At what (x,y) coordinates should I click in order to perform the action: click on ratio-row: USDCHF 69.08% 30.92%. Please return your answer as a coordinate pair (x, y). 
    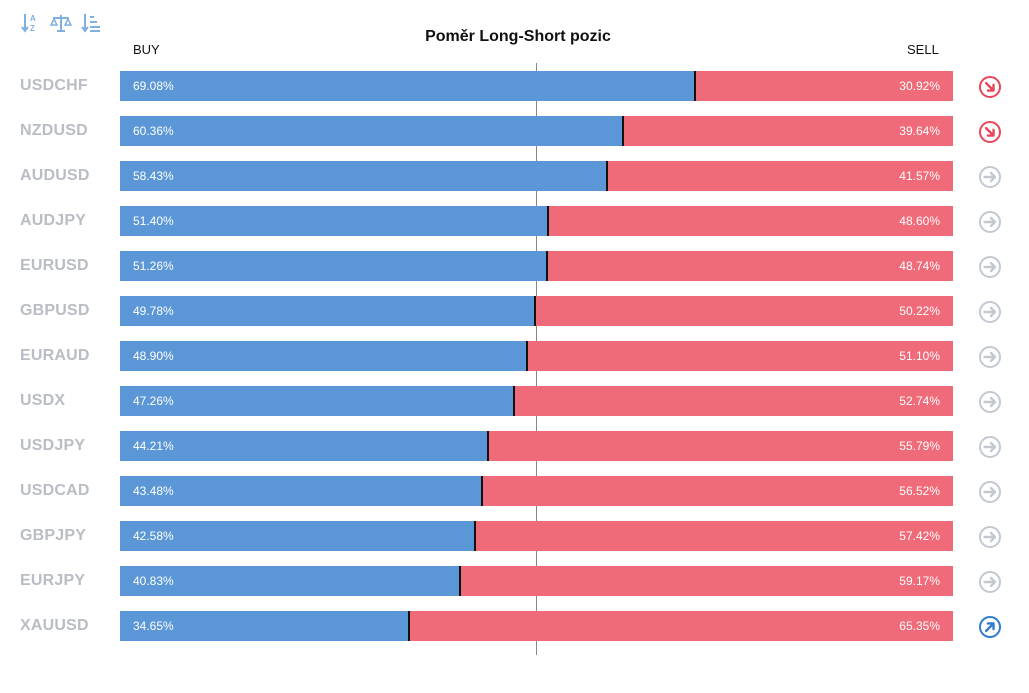
    Looking at the image, I should click on (514, 86).